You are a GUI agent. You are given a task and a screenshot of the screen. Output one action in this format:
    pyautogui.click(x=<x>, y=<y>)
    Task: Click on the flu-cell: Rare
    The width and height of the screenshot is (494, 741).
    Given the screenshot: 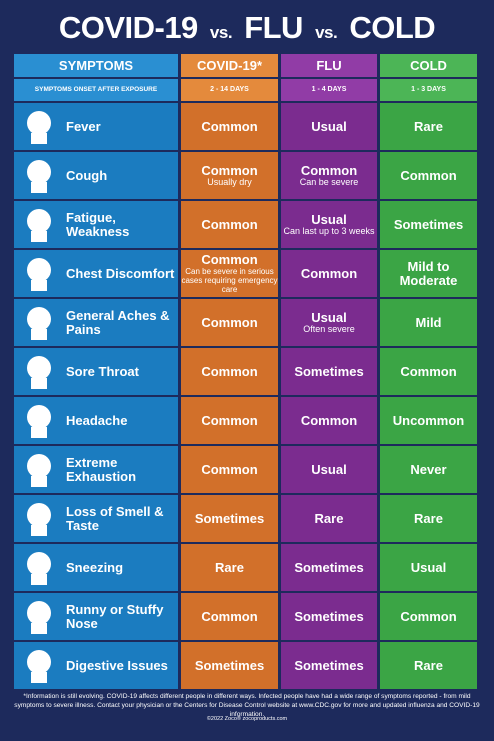 What is the action you would take?
    pyautogui.click(x=329, y=518)
    